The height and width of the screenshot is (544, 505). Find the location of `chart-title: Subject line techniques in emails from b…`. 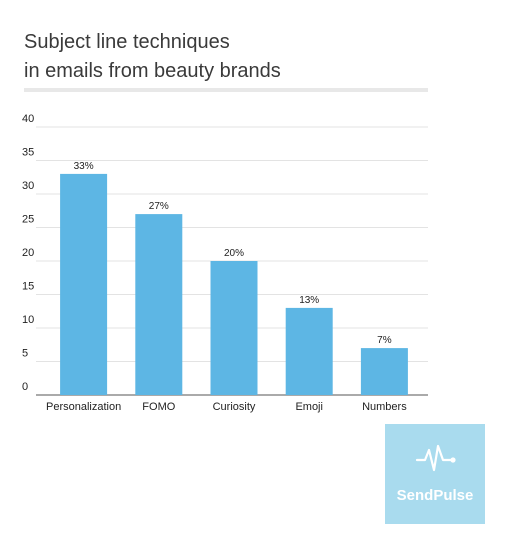

chart-title: Subject line techniques in emails from b… is located at coordinates (234, 57).